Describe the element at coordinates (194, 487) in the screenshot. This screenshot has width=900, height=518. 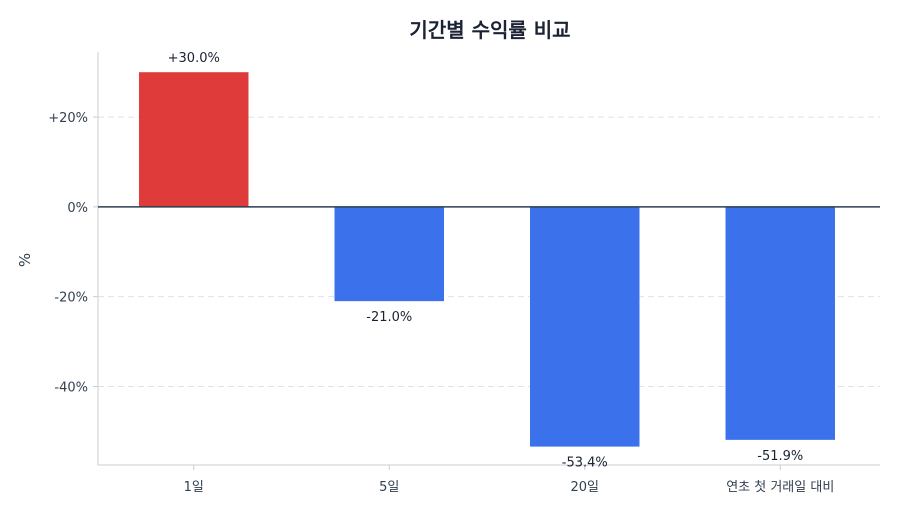
I see `x-tick-label: 1일` at that location.